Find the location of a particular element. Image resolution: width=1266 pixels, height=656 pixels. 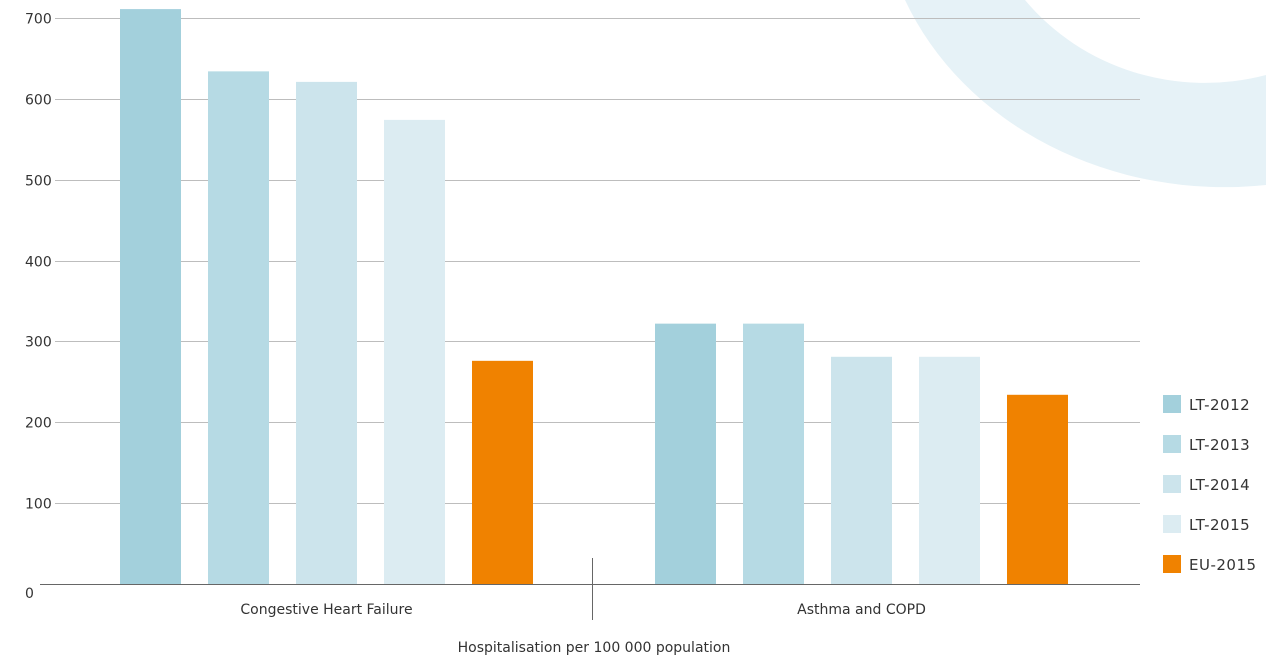

y-tick-label: 700 is located at coordinates (38, 20).